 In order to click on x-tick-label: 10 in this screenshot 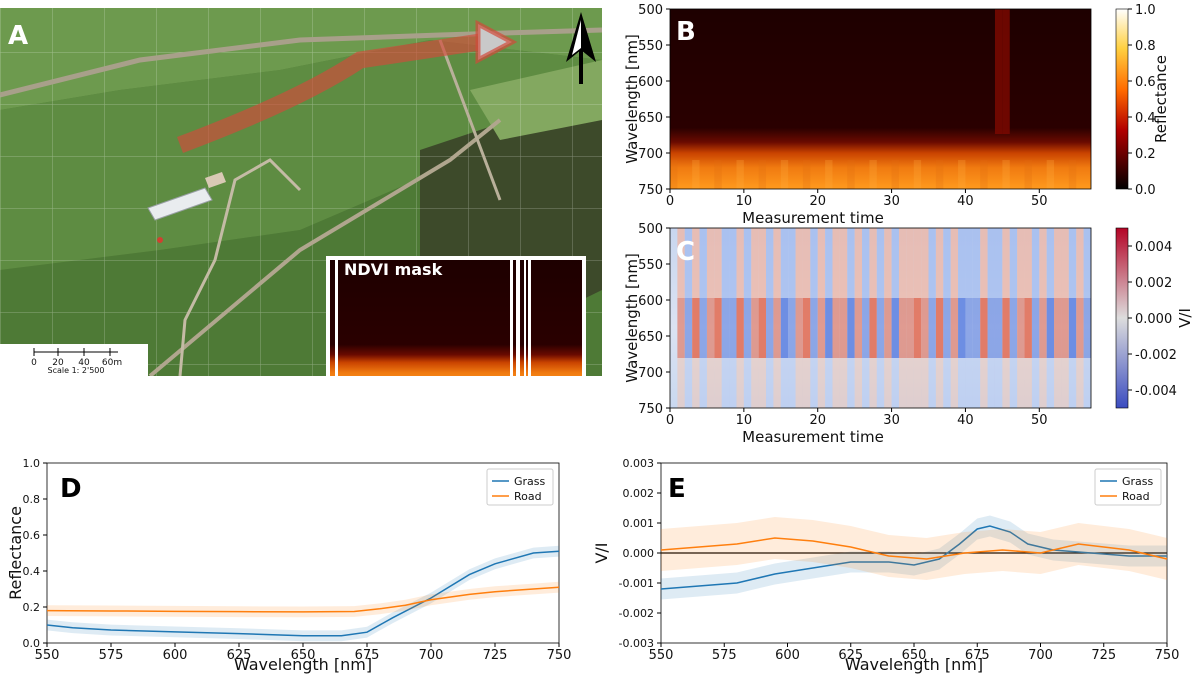, I will do `click(744, 420)`.